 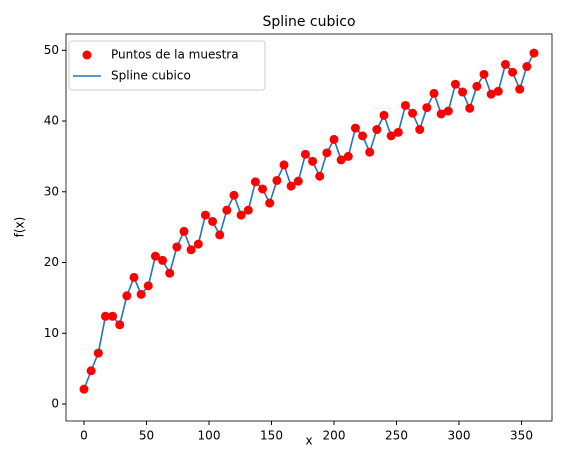 I want to click on y-tick-label: 0, so click(x=55, y=404).